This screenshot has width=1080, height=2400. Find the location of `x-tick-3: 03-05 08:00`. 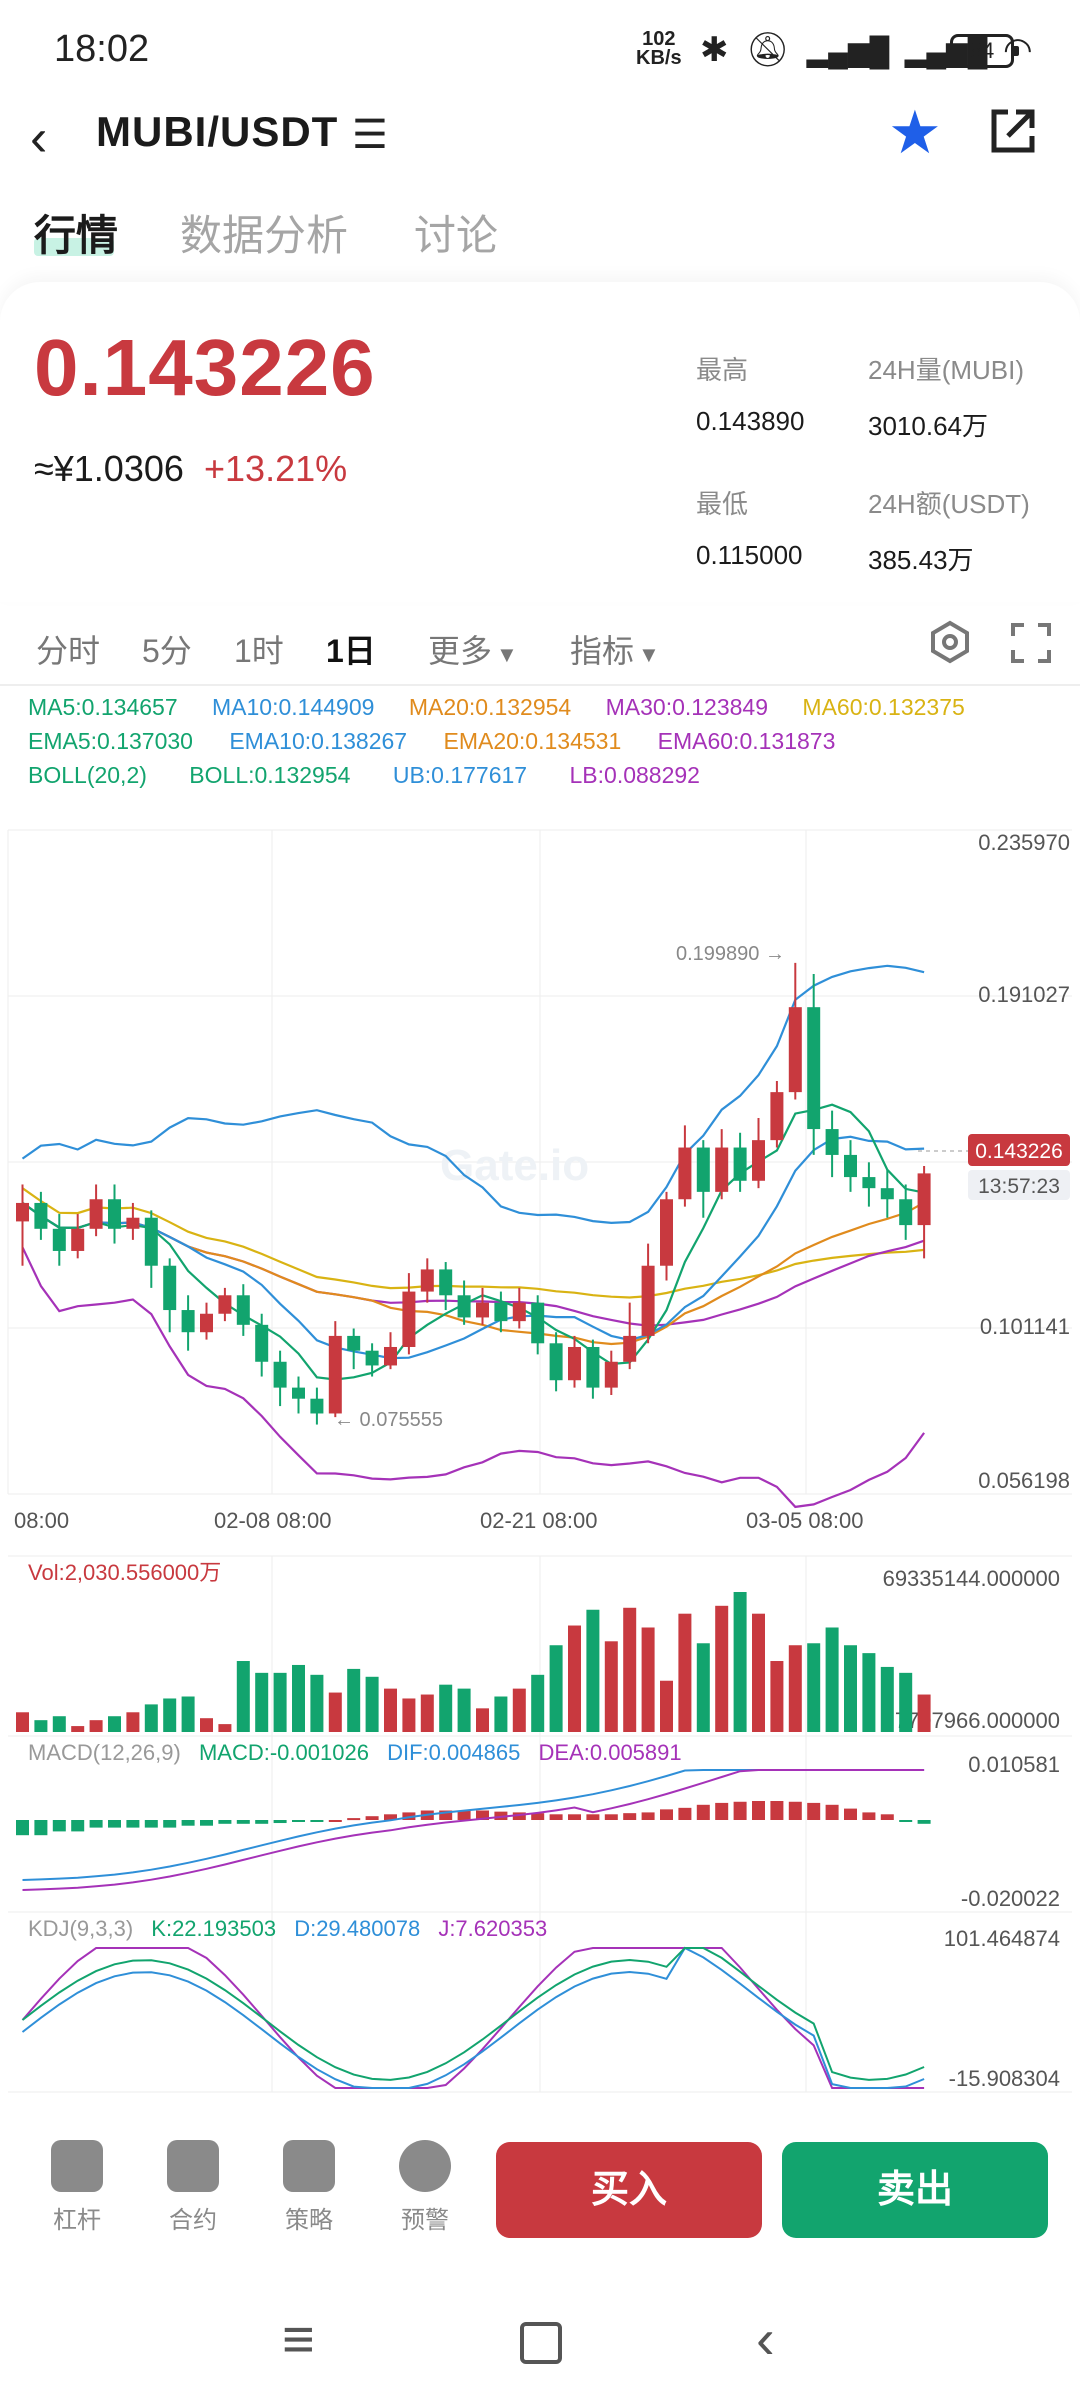

x-tick-3: 03-05 08:00 is located at coordinates (804, 1520).